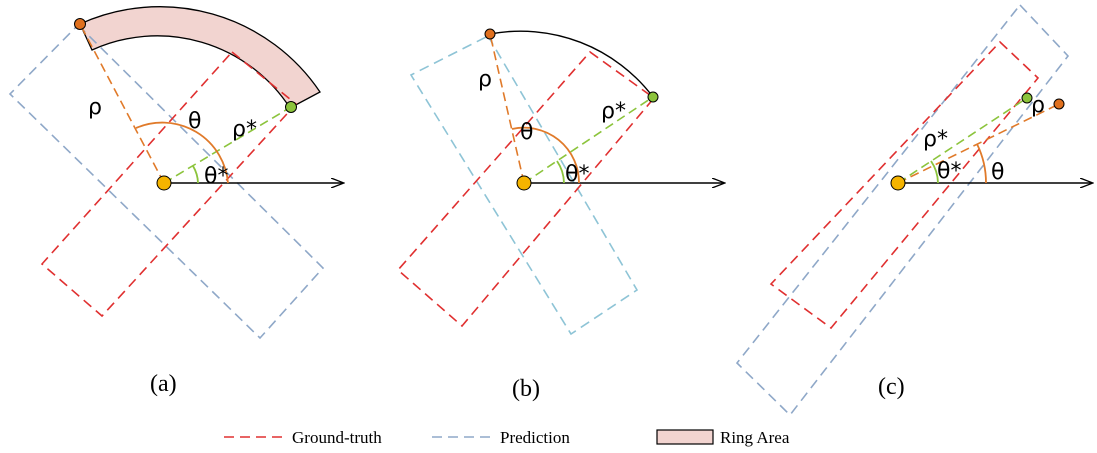 This screenshot has width=1097, height=453. Describe the element at coordinates (526, 389) in the screenshot. I see `caption-b: (b)` at that location.